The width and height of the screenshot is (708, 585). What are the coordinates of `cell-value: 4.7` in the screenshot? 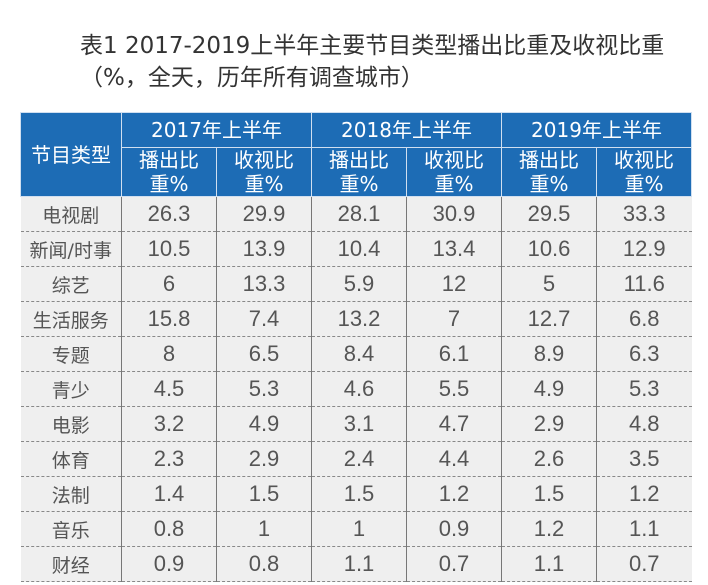 It's located at (454, 424).